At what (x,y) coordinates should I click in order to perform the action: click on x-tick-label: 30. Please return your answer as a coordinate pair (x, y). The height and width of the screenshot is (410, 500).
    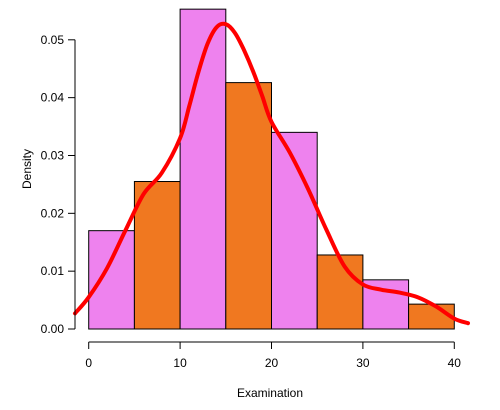
    Looking at the image, I should click on (363, 363).